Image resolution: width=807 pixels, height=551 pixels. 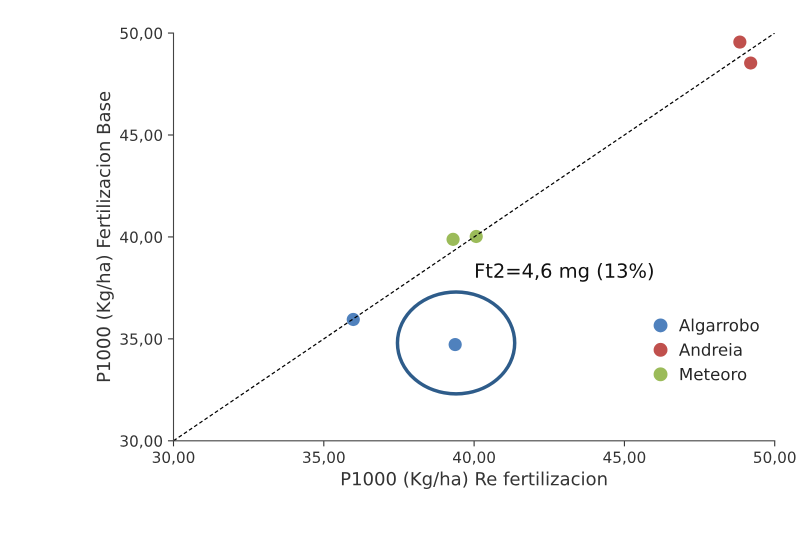 What do you see at coordinates (719, 326) in the screenshot?
I see `legend-label: Algarrobo` at bounding box center [719, 326].